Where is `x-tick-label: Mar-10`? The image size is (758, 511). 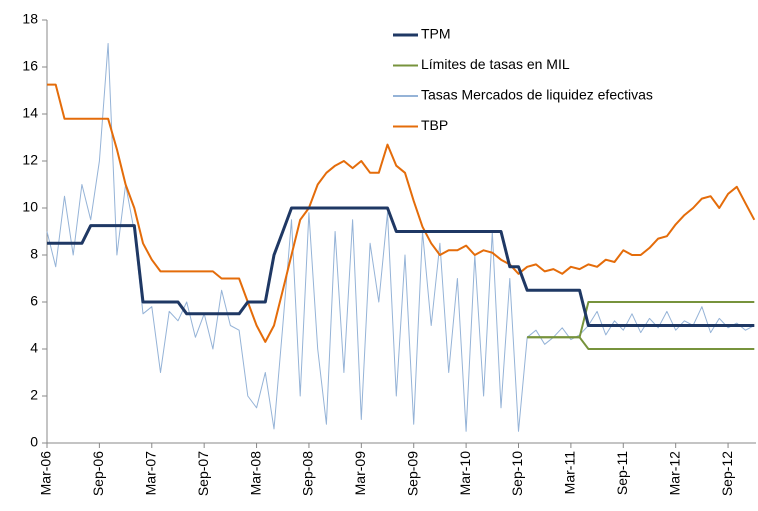 x-tick-label: Mar-10 is located at coordinates (465, 473).